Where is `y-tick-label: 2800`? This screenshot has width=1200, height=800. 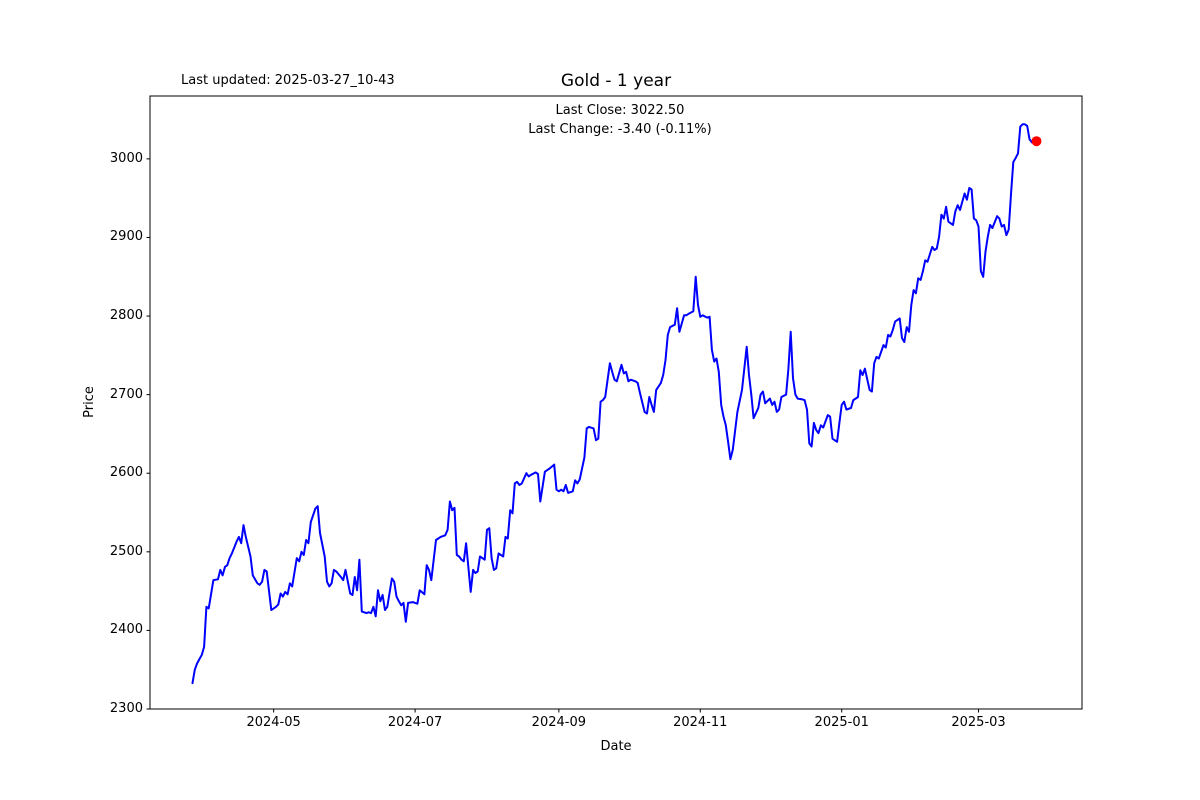
y-tick-label: 2800 is located at coordinates (126, 316).